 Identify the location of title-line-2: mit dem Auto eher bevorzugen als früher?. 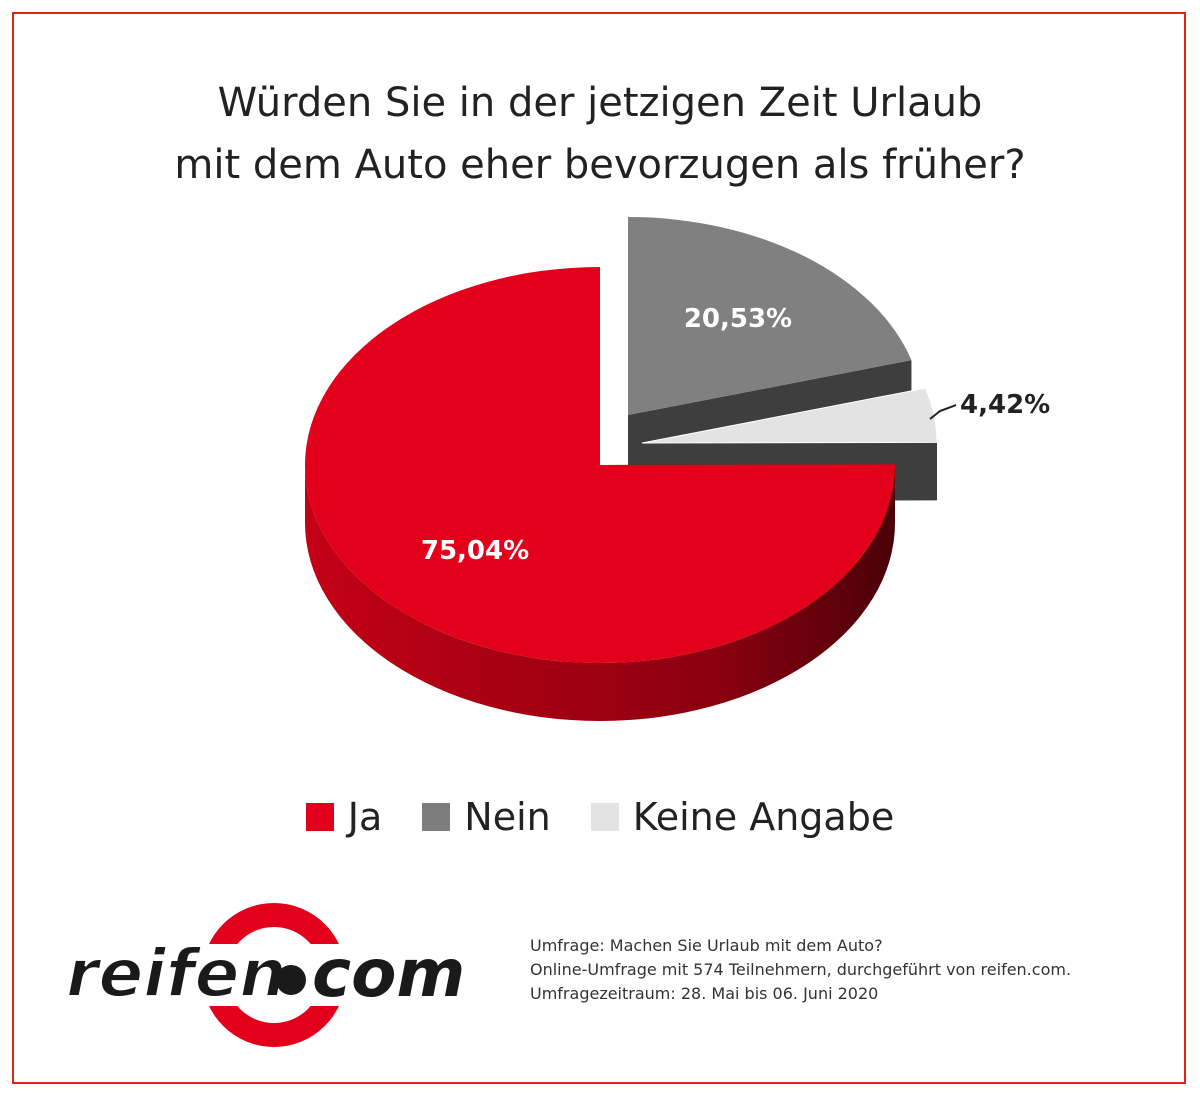
(600, 165).